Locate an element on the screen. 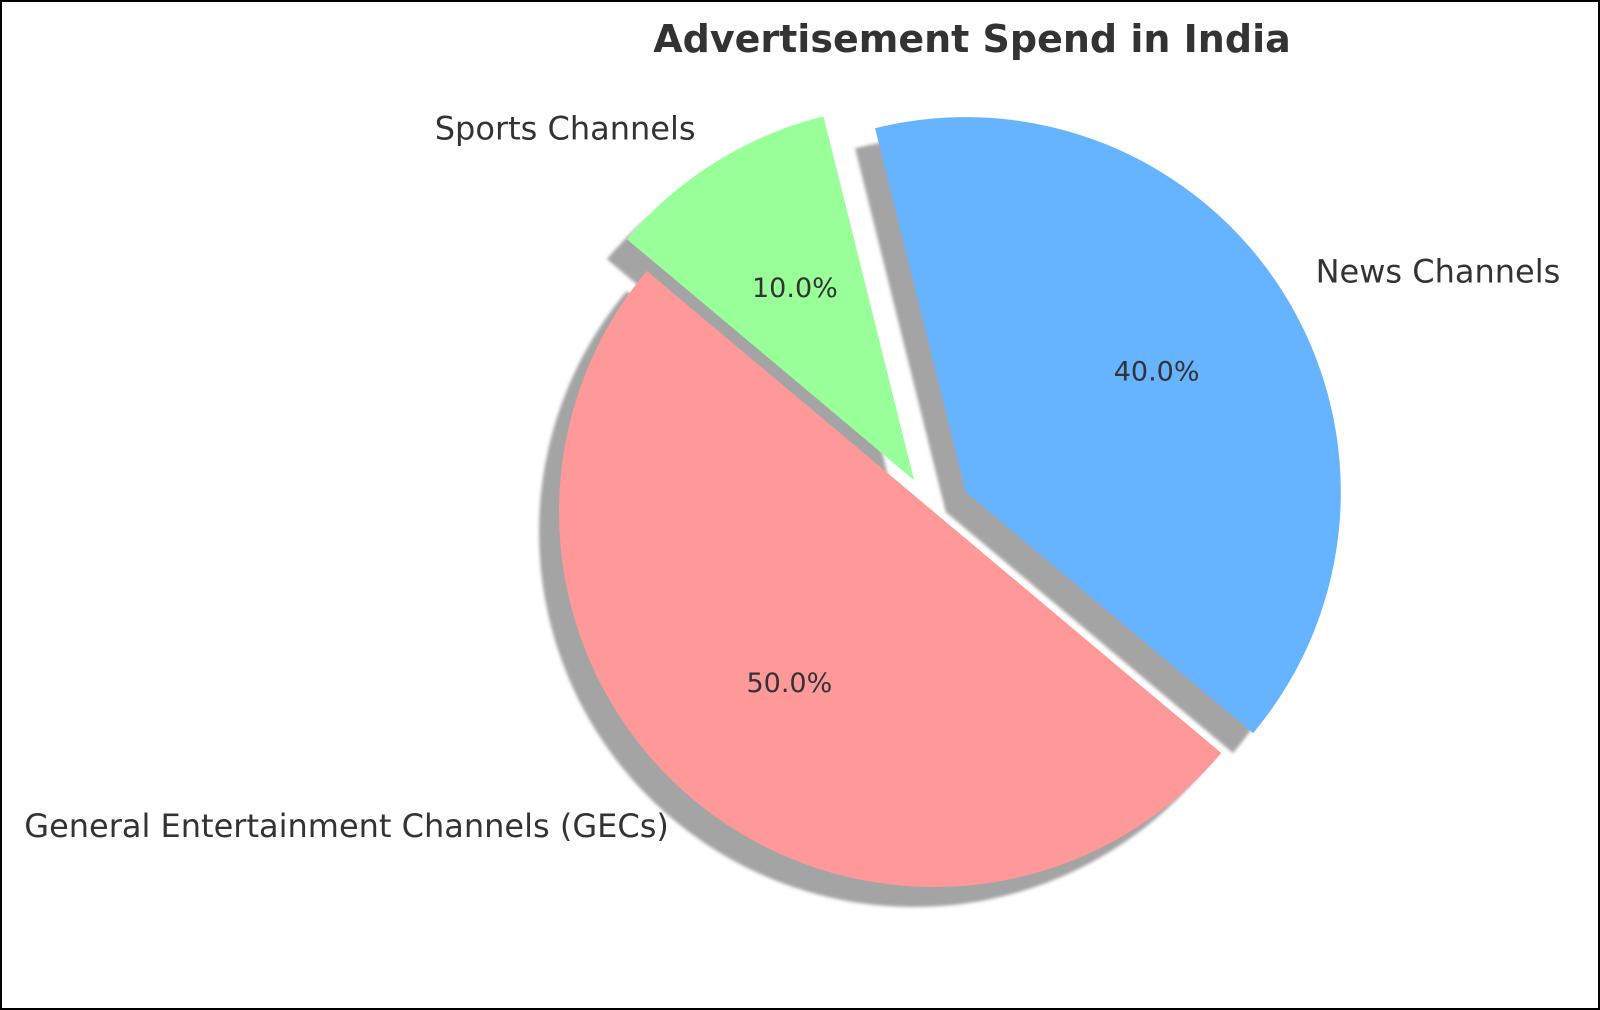  slice-label-sports-channels: Sports Channels is located at coordinates (565, 128).